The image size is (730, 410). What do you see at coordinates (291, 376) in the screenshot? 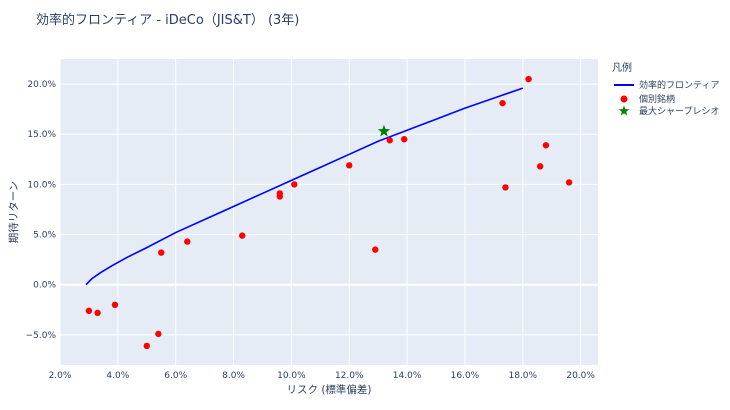
I see `x-tick-label: 10.0%` at bounding box center [291, 376].